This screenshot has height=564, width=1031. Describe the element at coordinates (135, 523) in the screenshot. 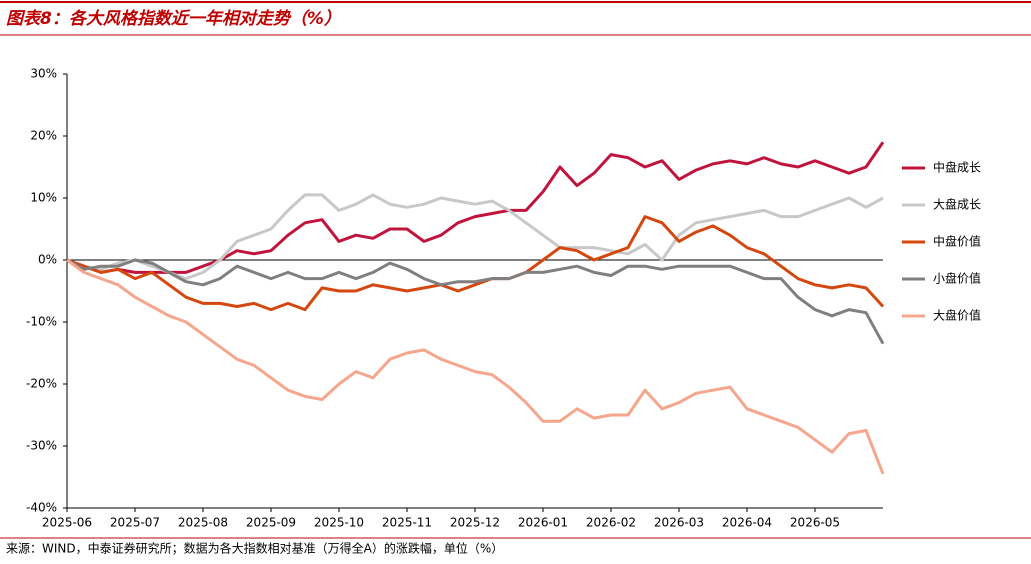

I see `x-tick-label: 2025-07` at that location.